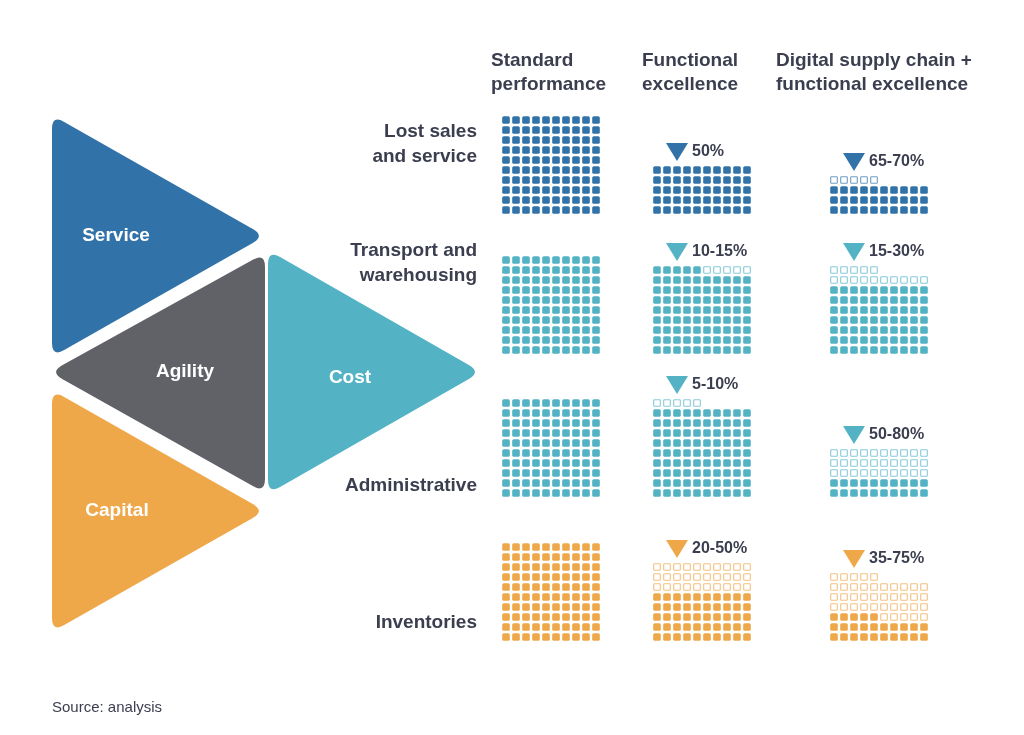  I want to click on source-note: Source: analysis, so click(107, 707).